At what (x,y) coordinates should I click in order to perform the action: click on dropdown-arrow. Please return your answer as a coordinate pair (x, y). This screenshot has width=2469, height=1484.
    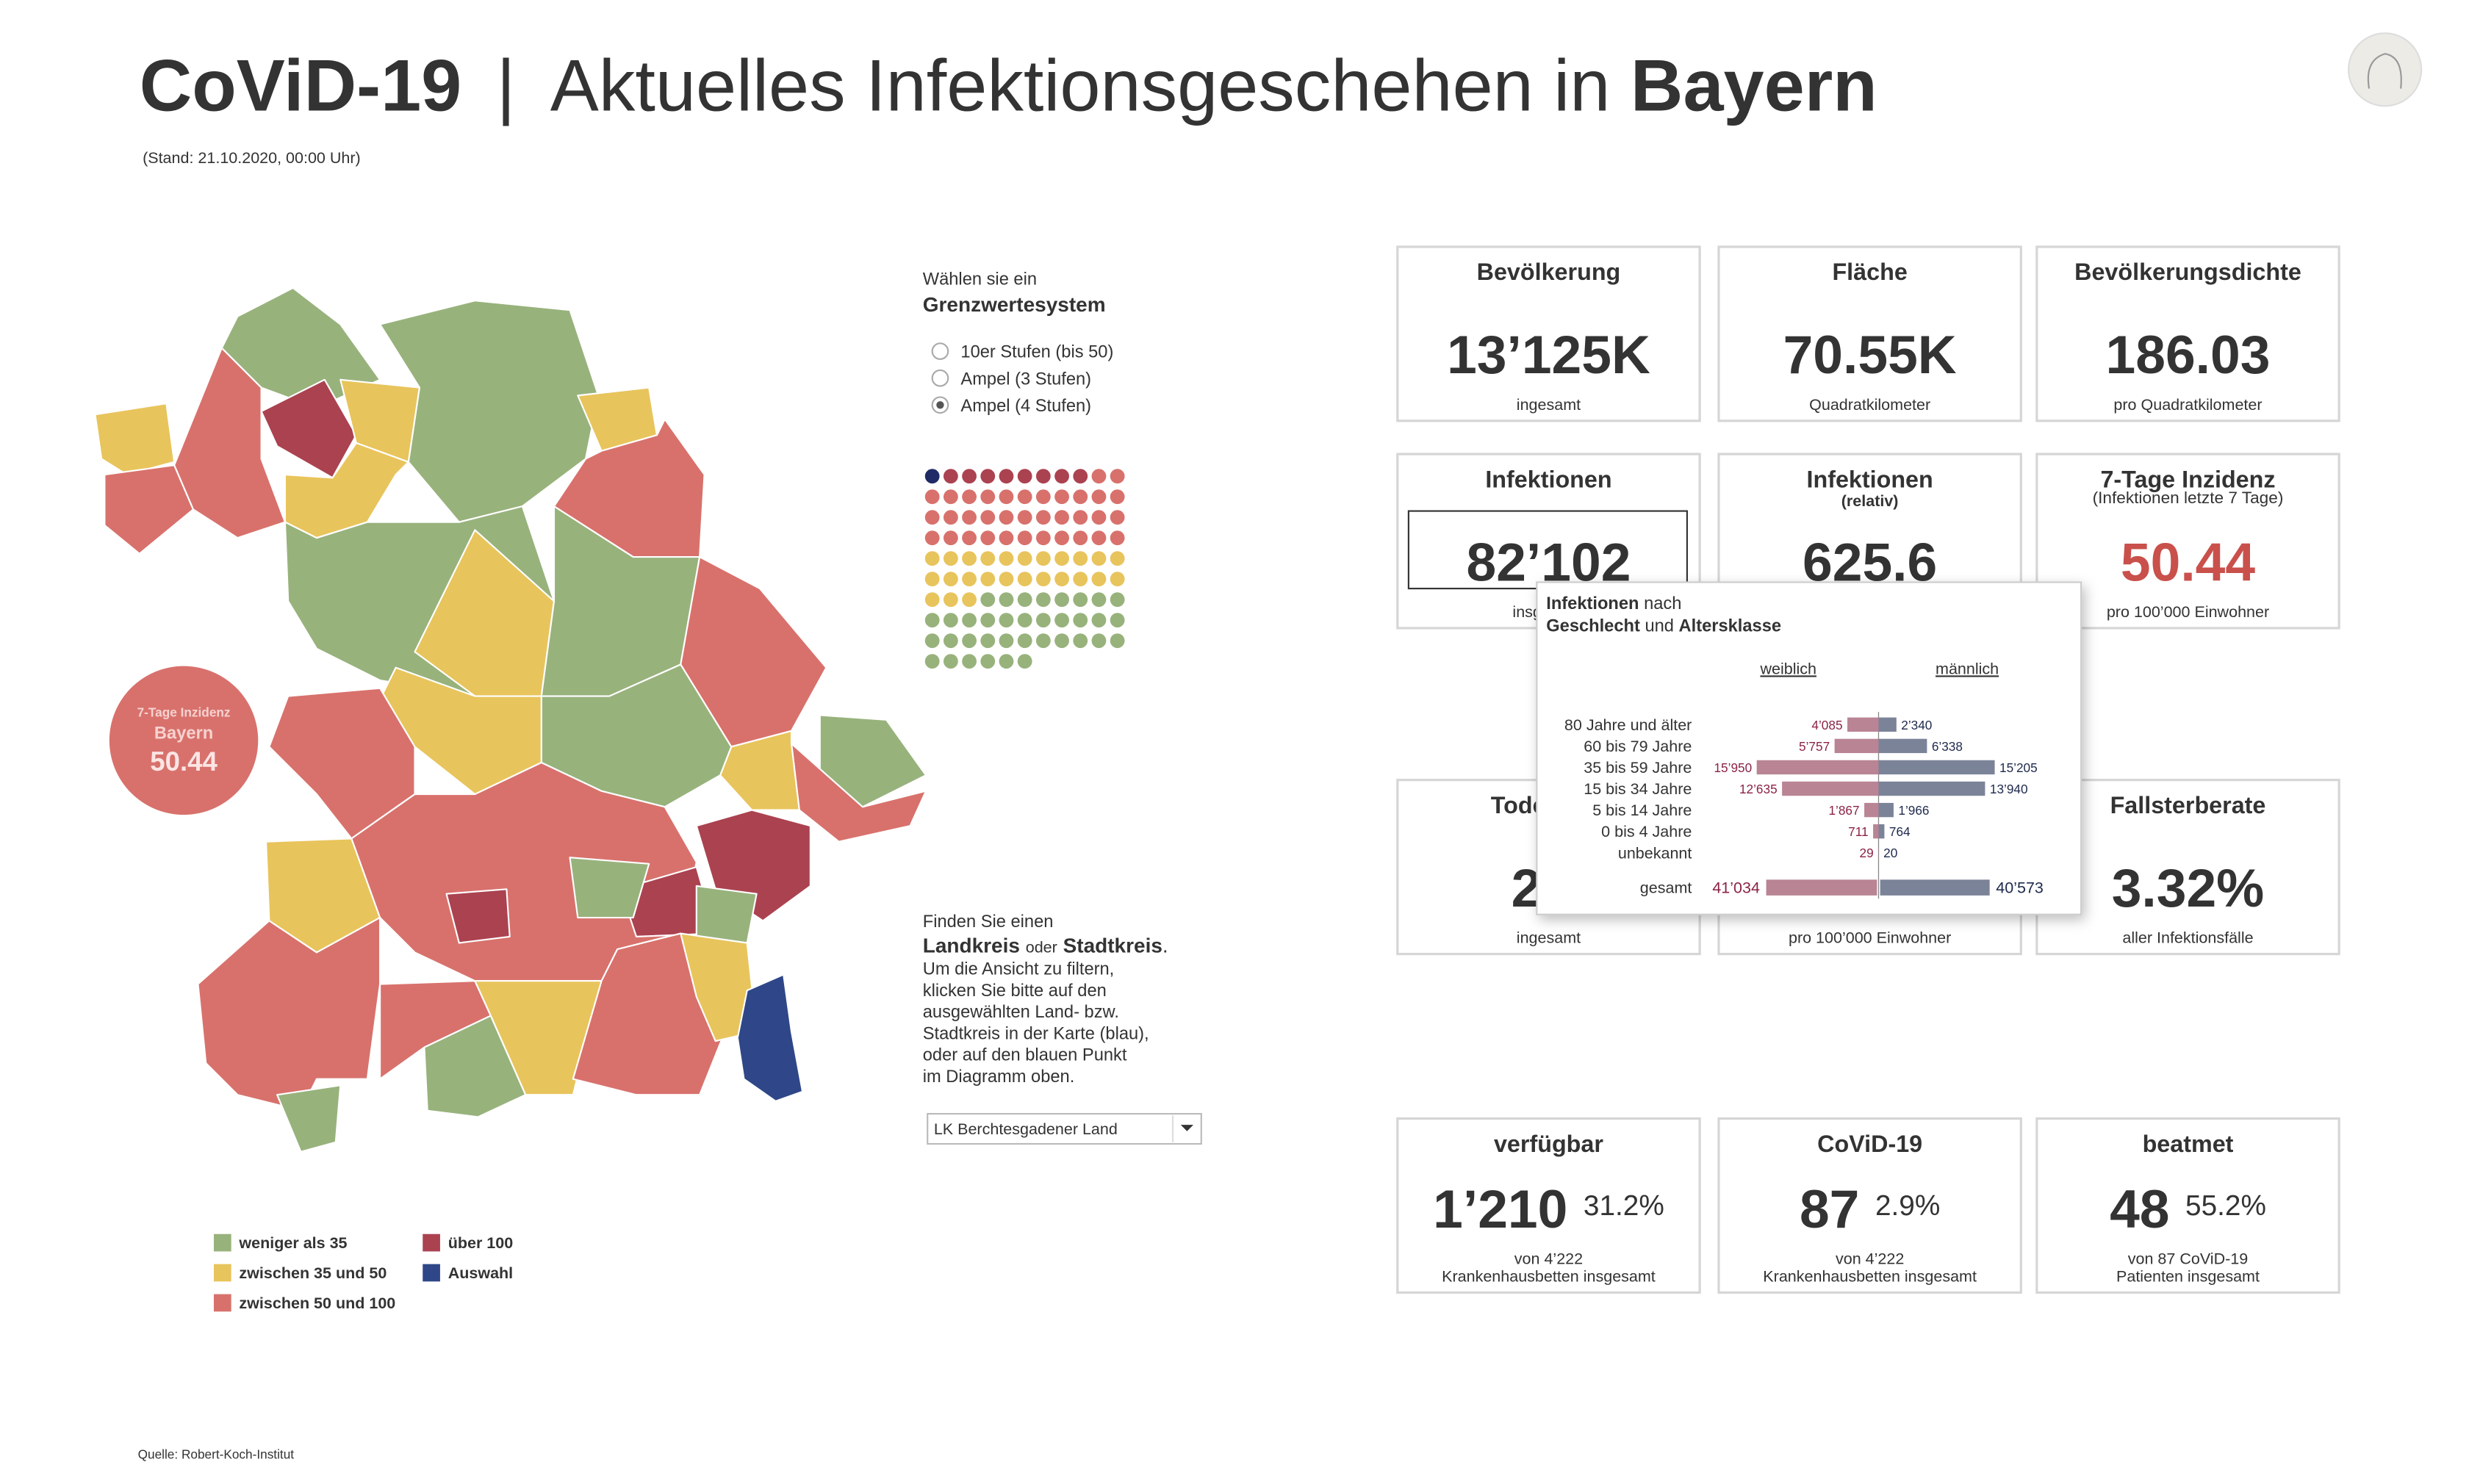
    Looking at the image, I should click on (1187, 1128).